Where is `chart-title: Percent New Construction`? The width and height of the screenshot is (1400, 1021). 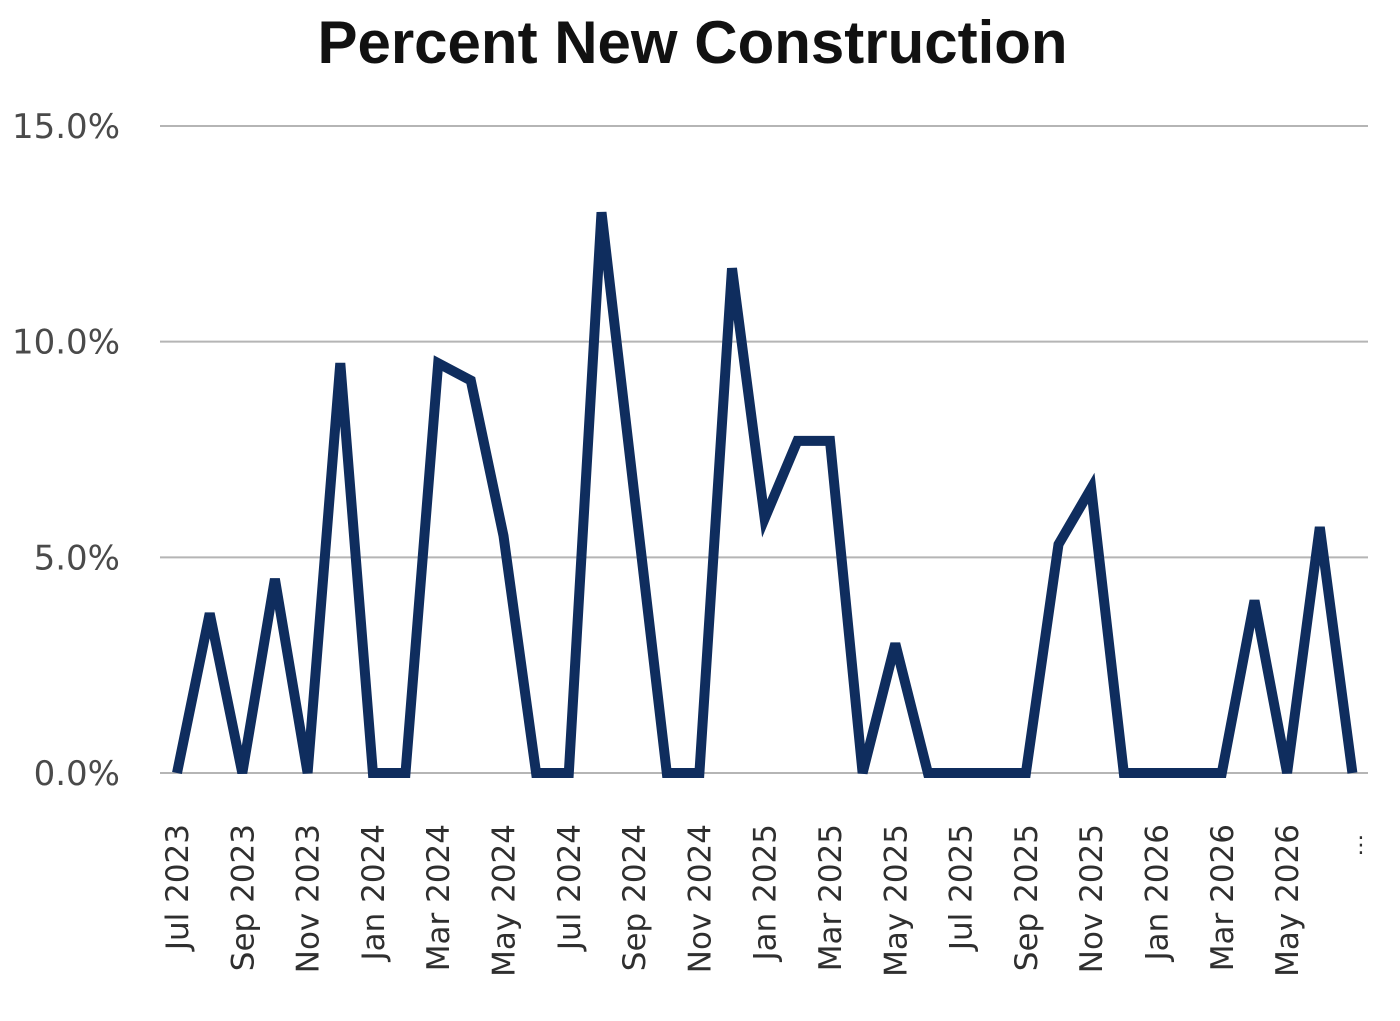
chart-title: Percent New Construction is located at coordinates (692, 42).